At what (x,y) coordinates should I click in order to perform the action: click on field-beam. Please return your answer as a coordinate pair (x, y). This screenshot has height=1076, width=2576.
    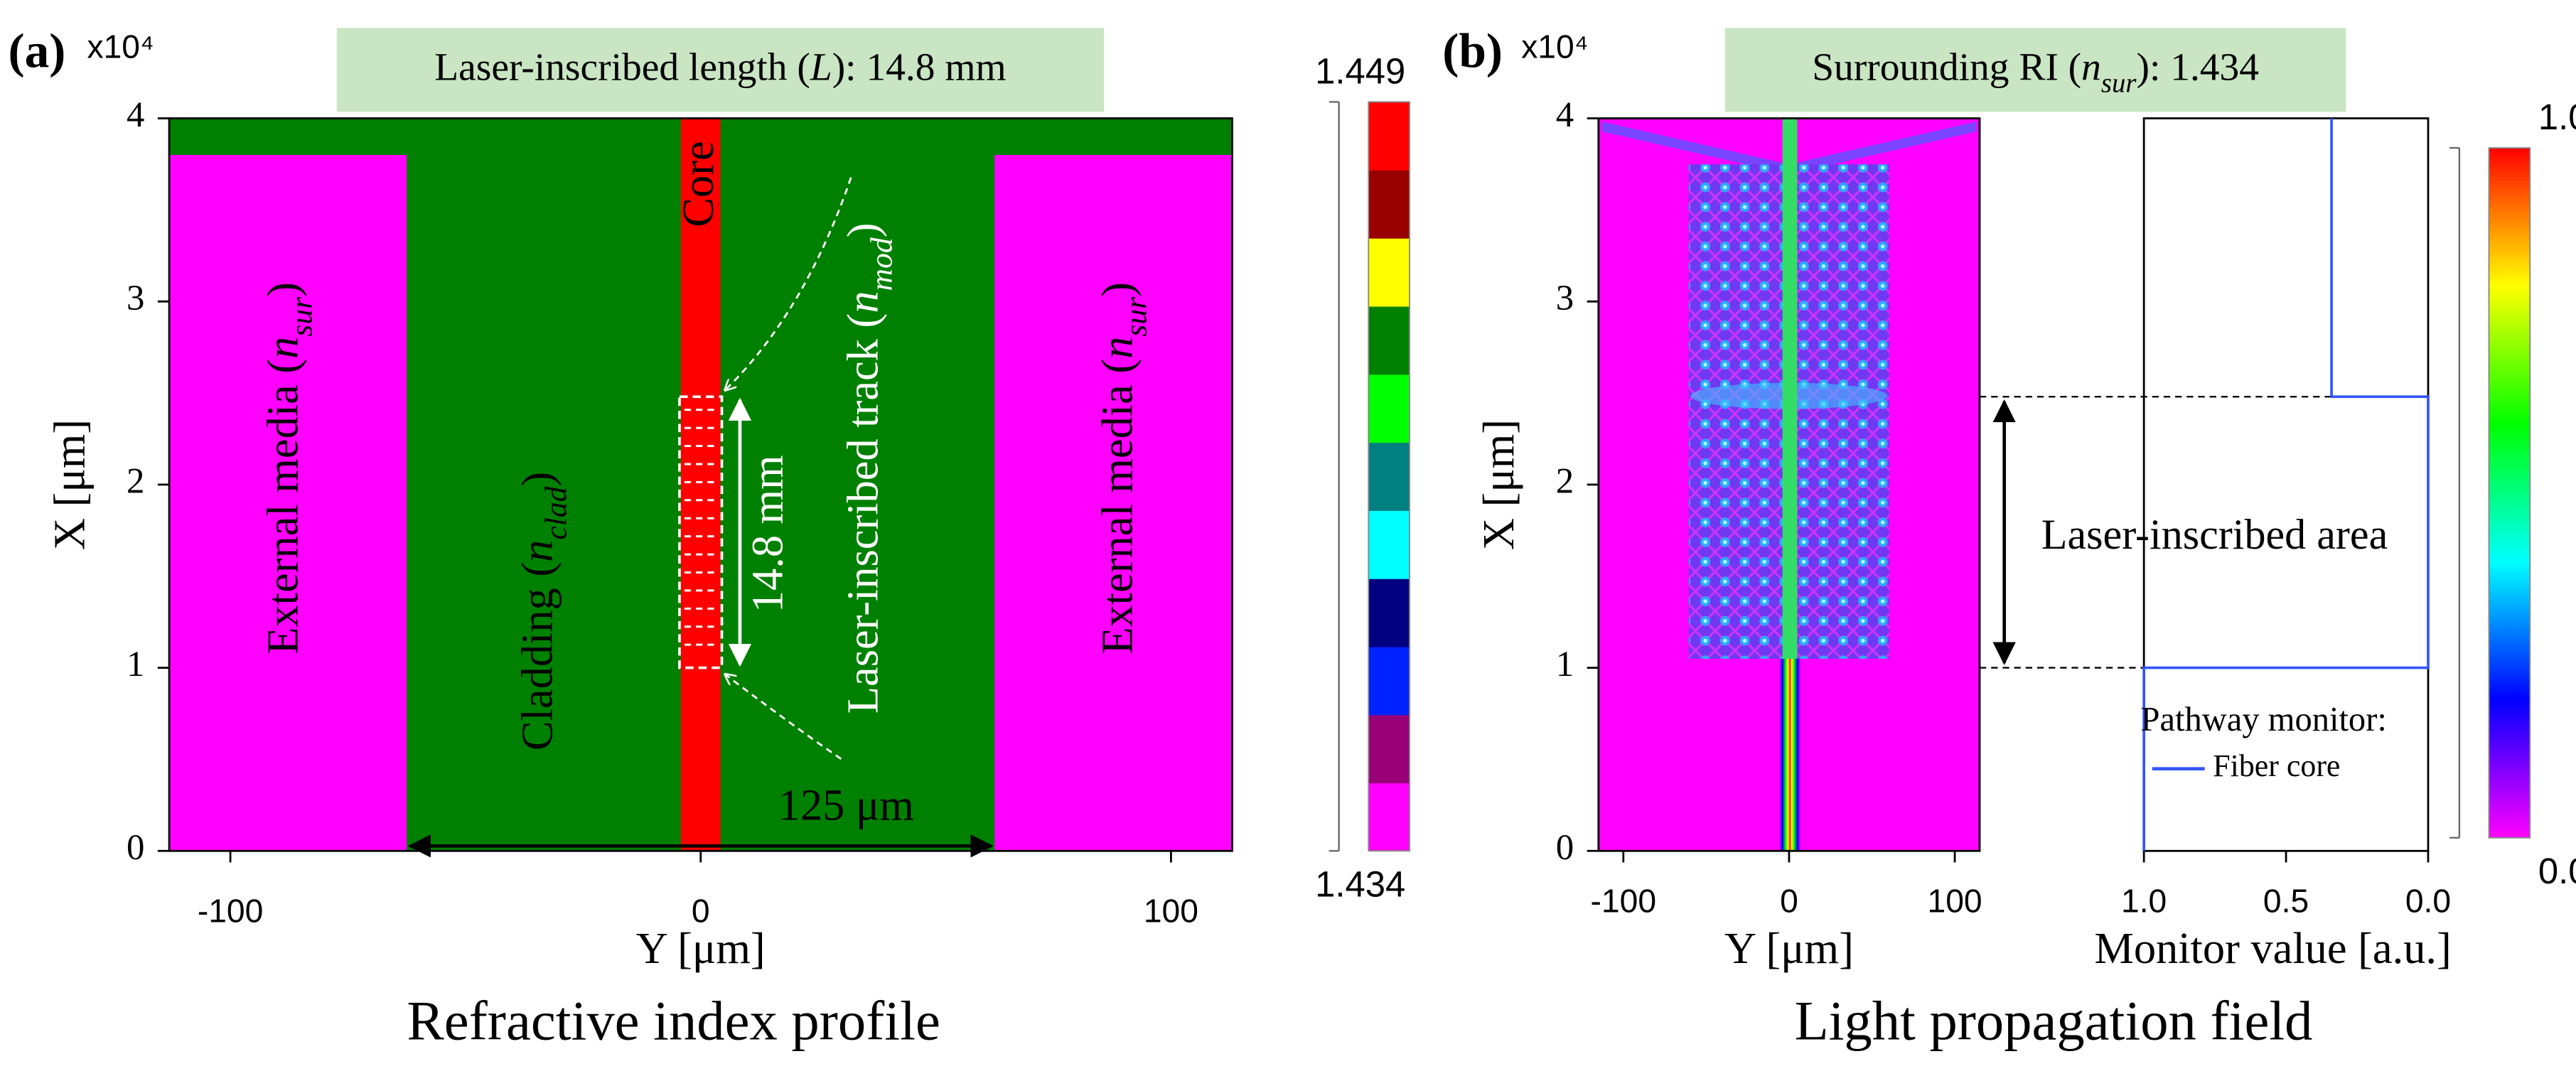
    Looking at the image, I should click on (1790, 754).